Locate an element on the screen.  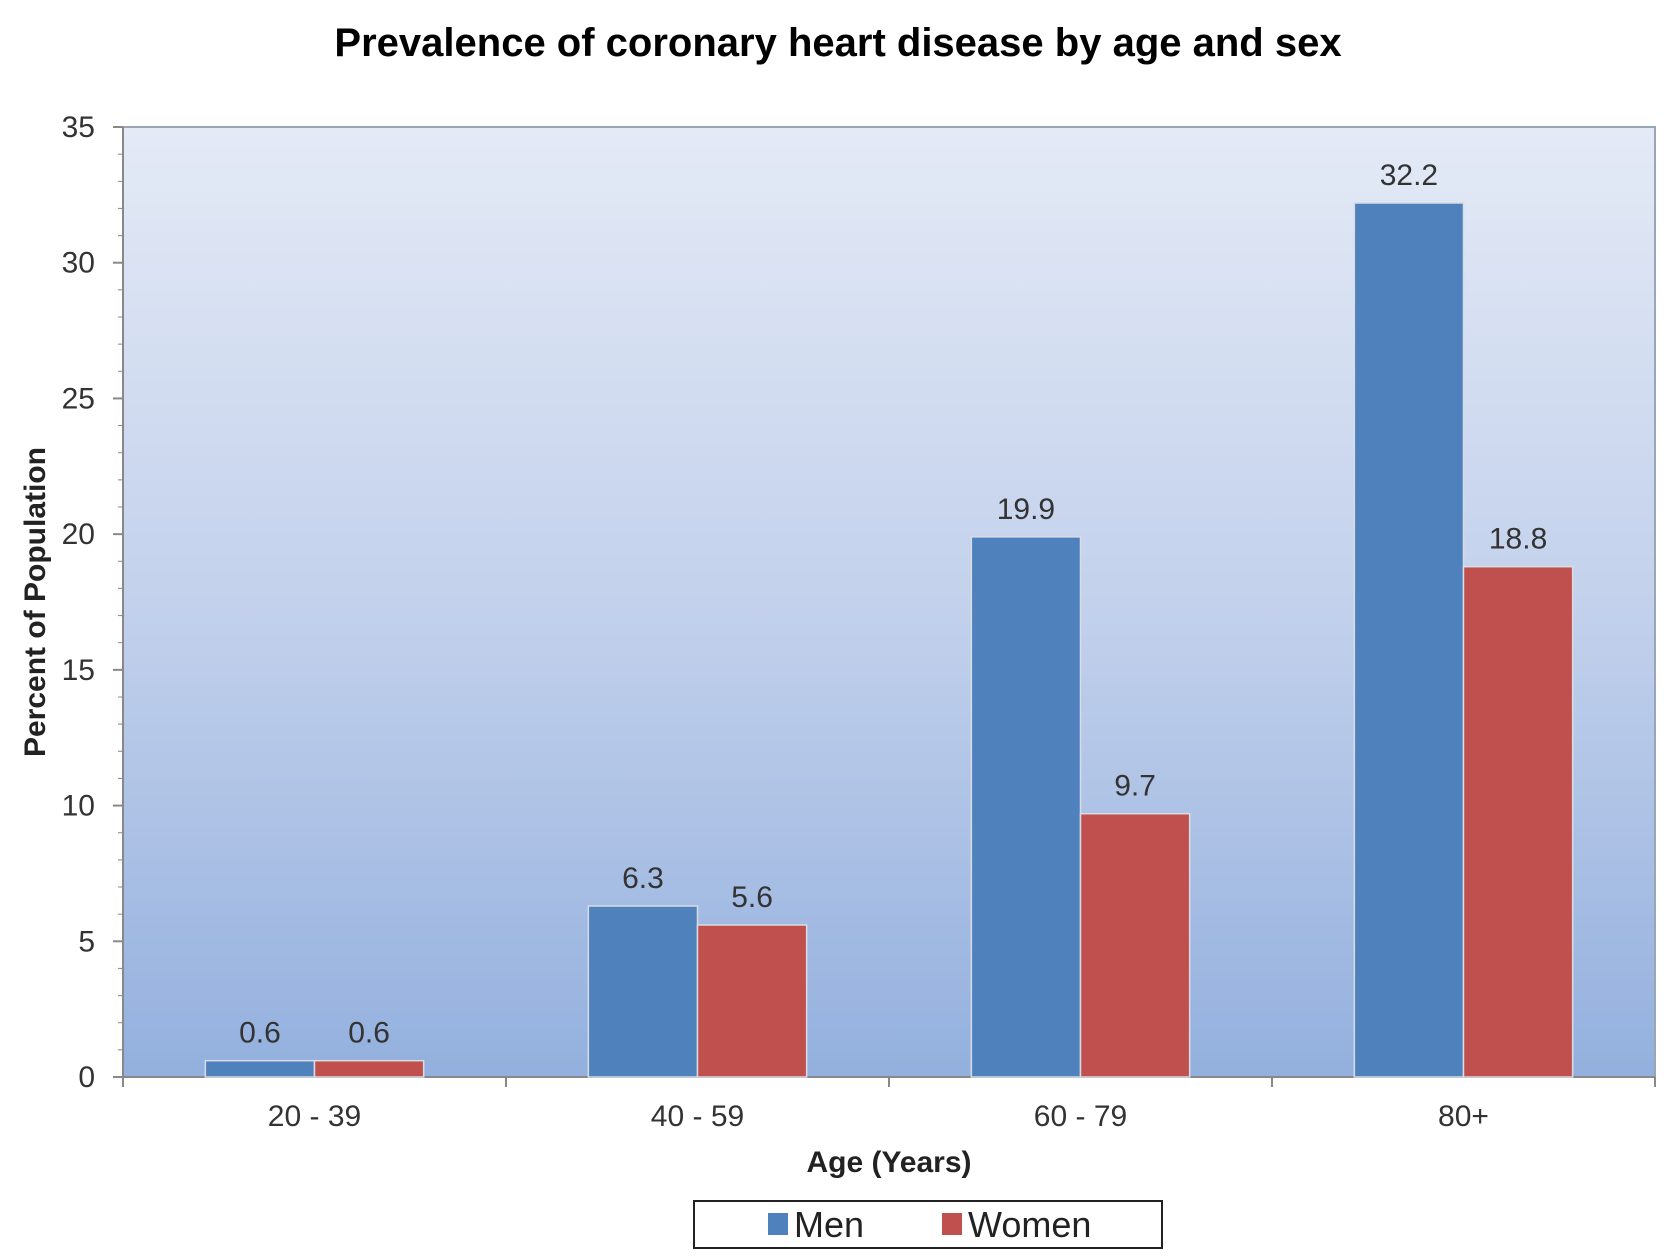
data-label-women: 9.7 is located at coordinates (1135, 786).